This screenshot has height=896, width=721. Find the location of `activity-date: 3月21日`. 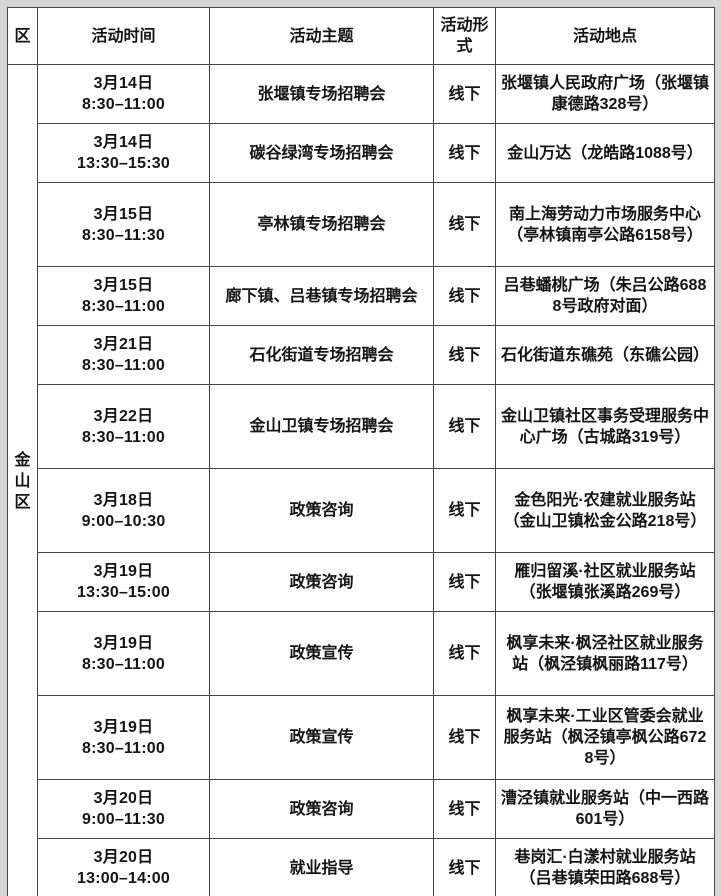

activity-date: 3月21日 is located at coordinates (123, 345).